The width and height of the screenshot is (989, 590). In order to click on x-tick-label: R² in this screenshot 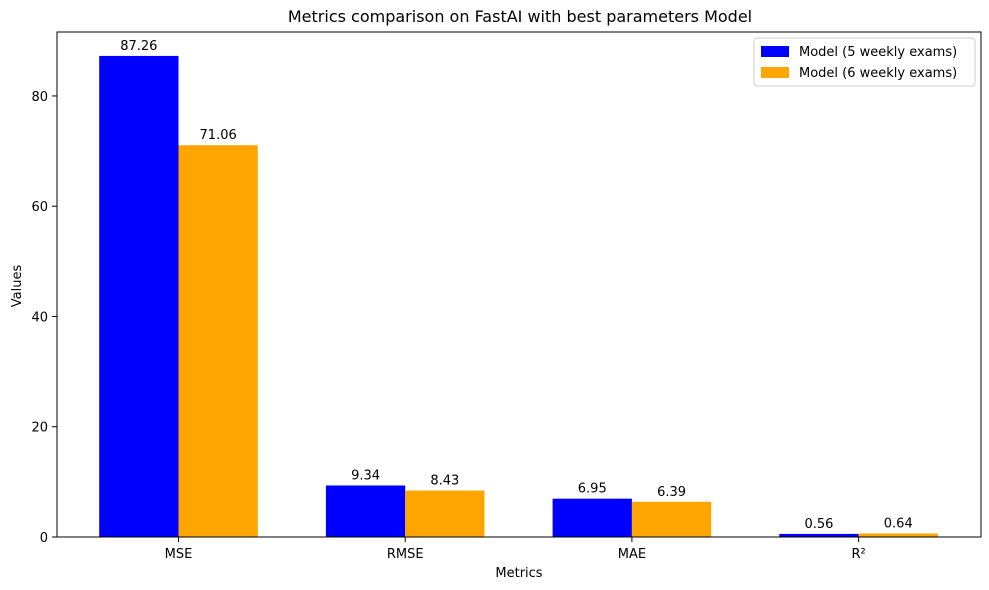, I will do `click(858, 554)`.